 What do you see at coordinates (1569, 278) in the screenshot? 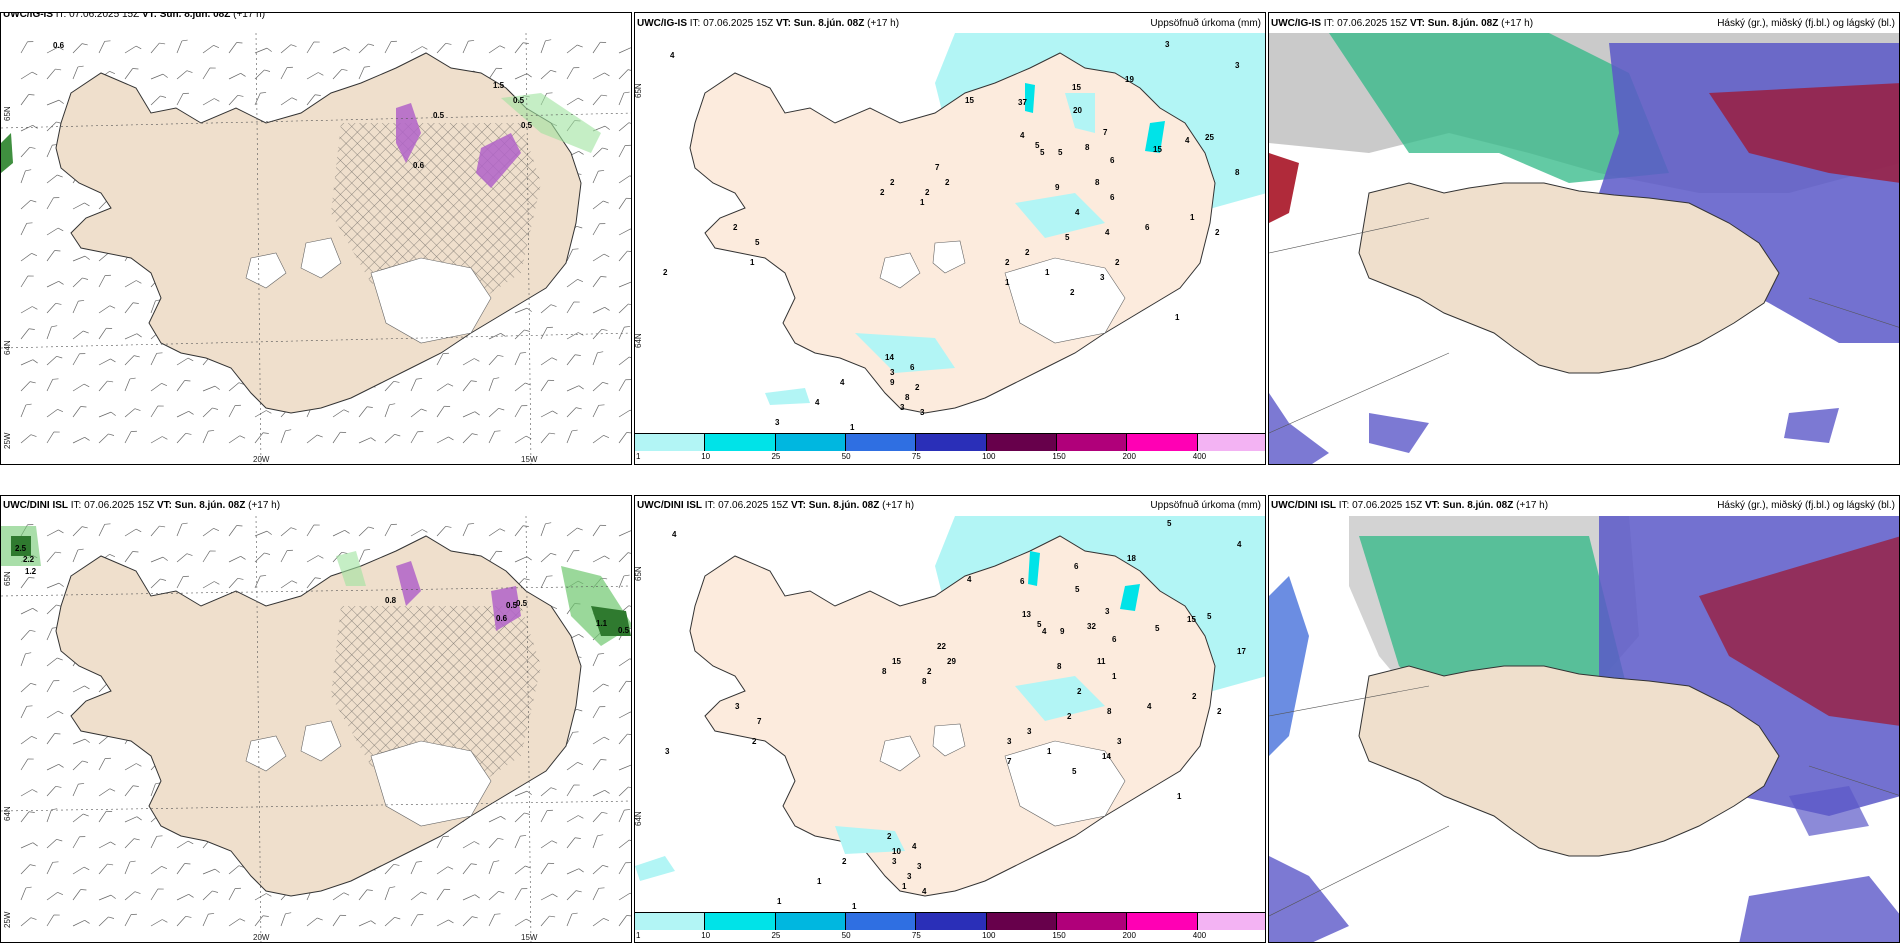
I see `iceland-landmass` at bounding box center [1569, 278].